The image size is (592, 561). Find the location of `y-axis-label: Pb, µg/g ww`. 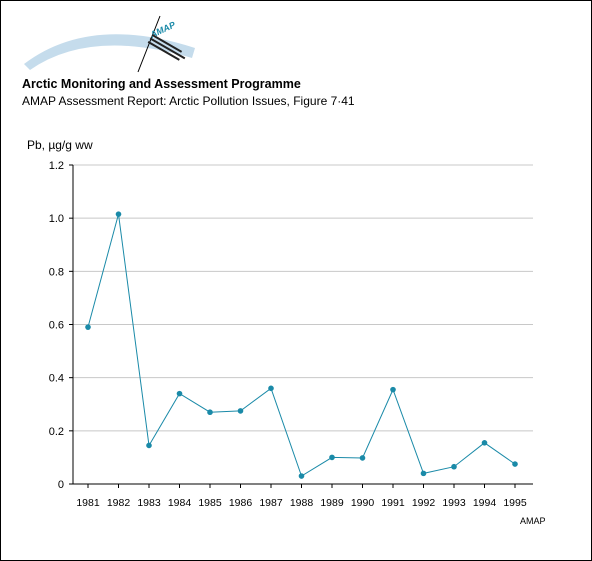

y-axis-label: Pb, µg/g ww is located at coordinates (60, 145).